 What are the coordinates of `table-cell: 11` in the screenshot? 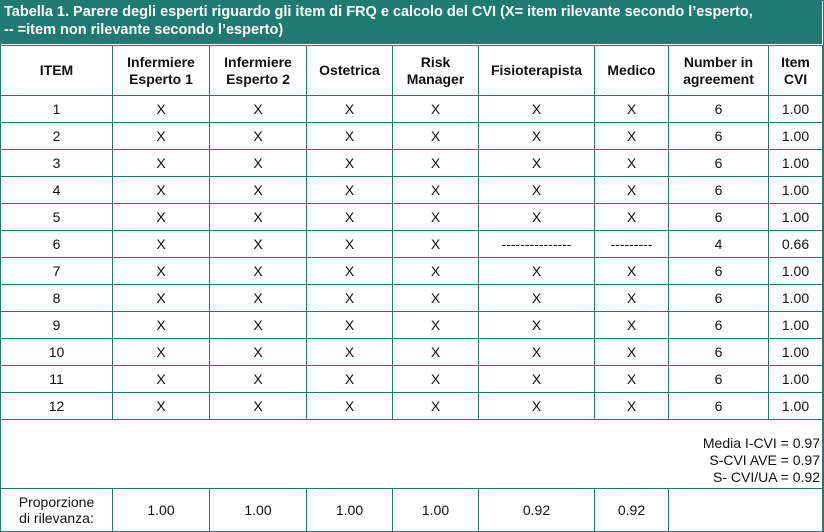 It's located at (56, 379).